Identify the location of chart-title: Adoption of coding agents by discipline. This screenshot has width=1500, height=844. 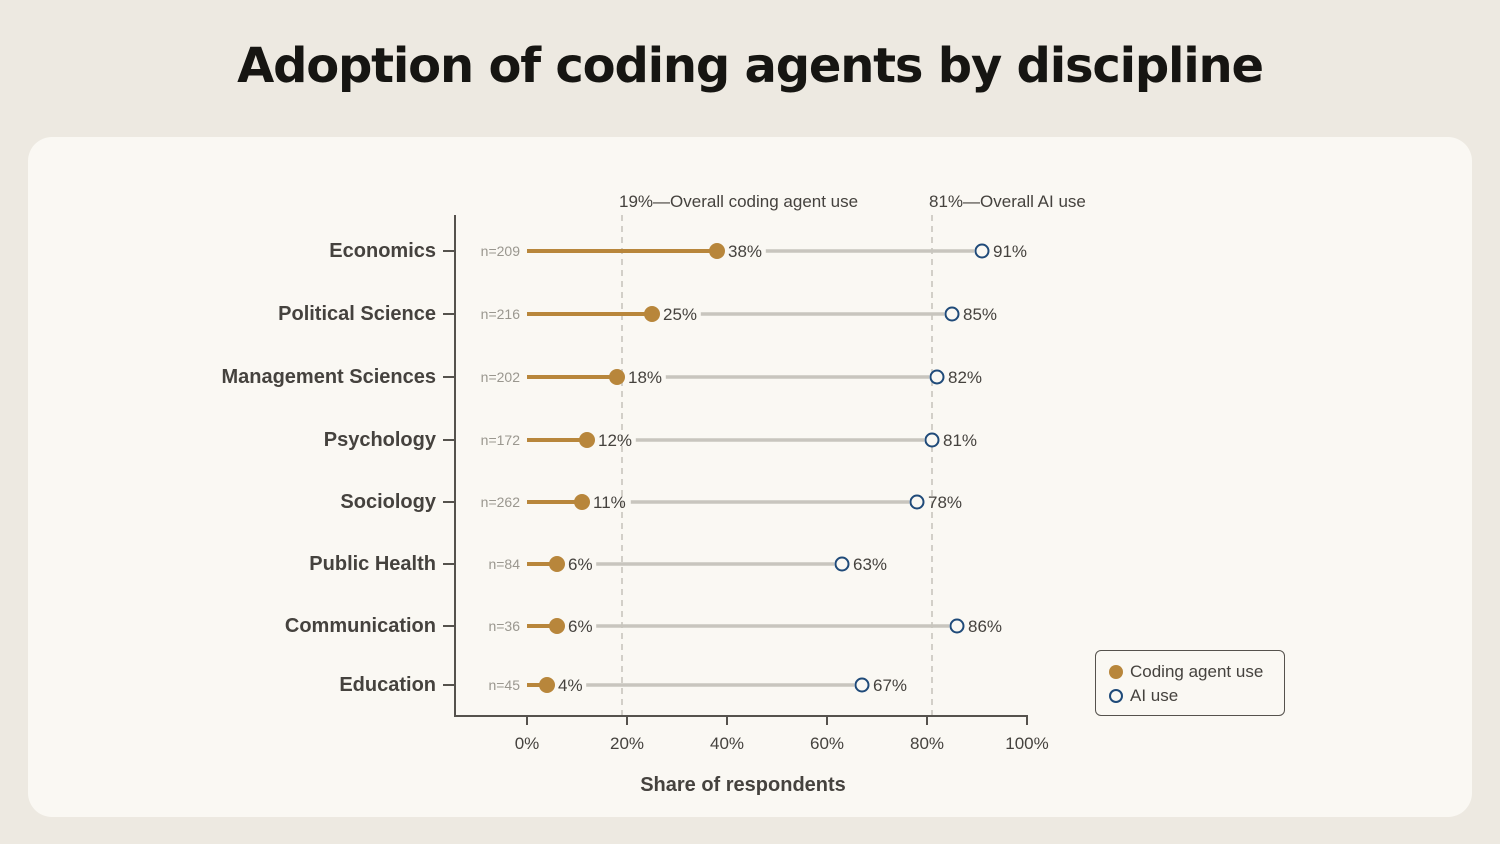
(750, 66).